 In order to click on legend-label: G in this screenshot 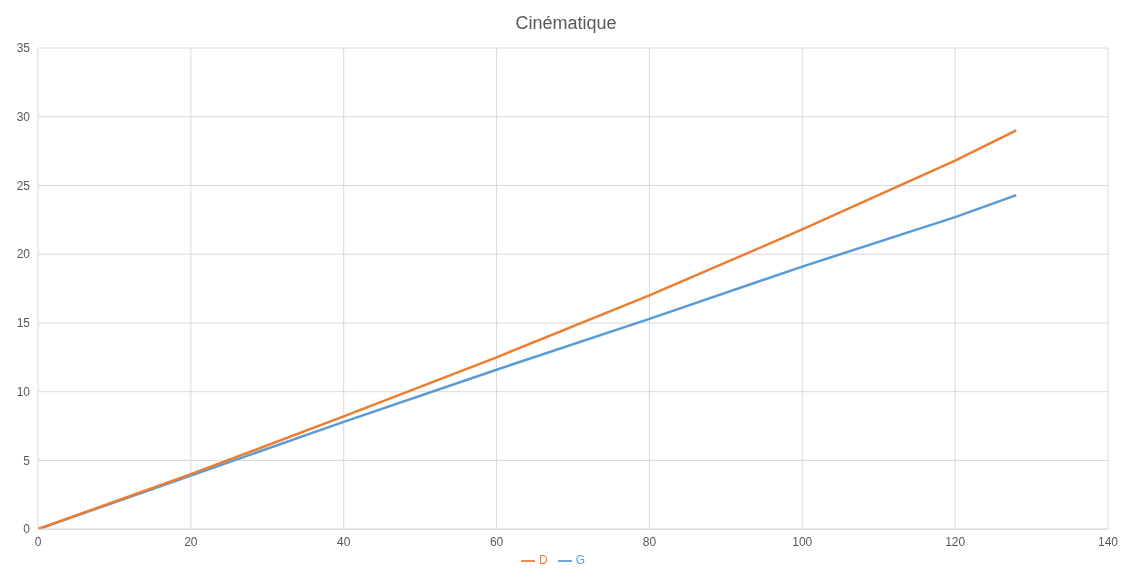, I will do `click(580, 560)`.